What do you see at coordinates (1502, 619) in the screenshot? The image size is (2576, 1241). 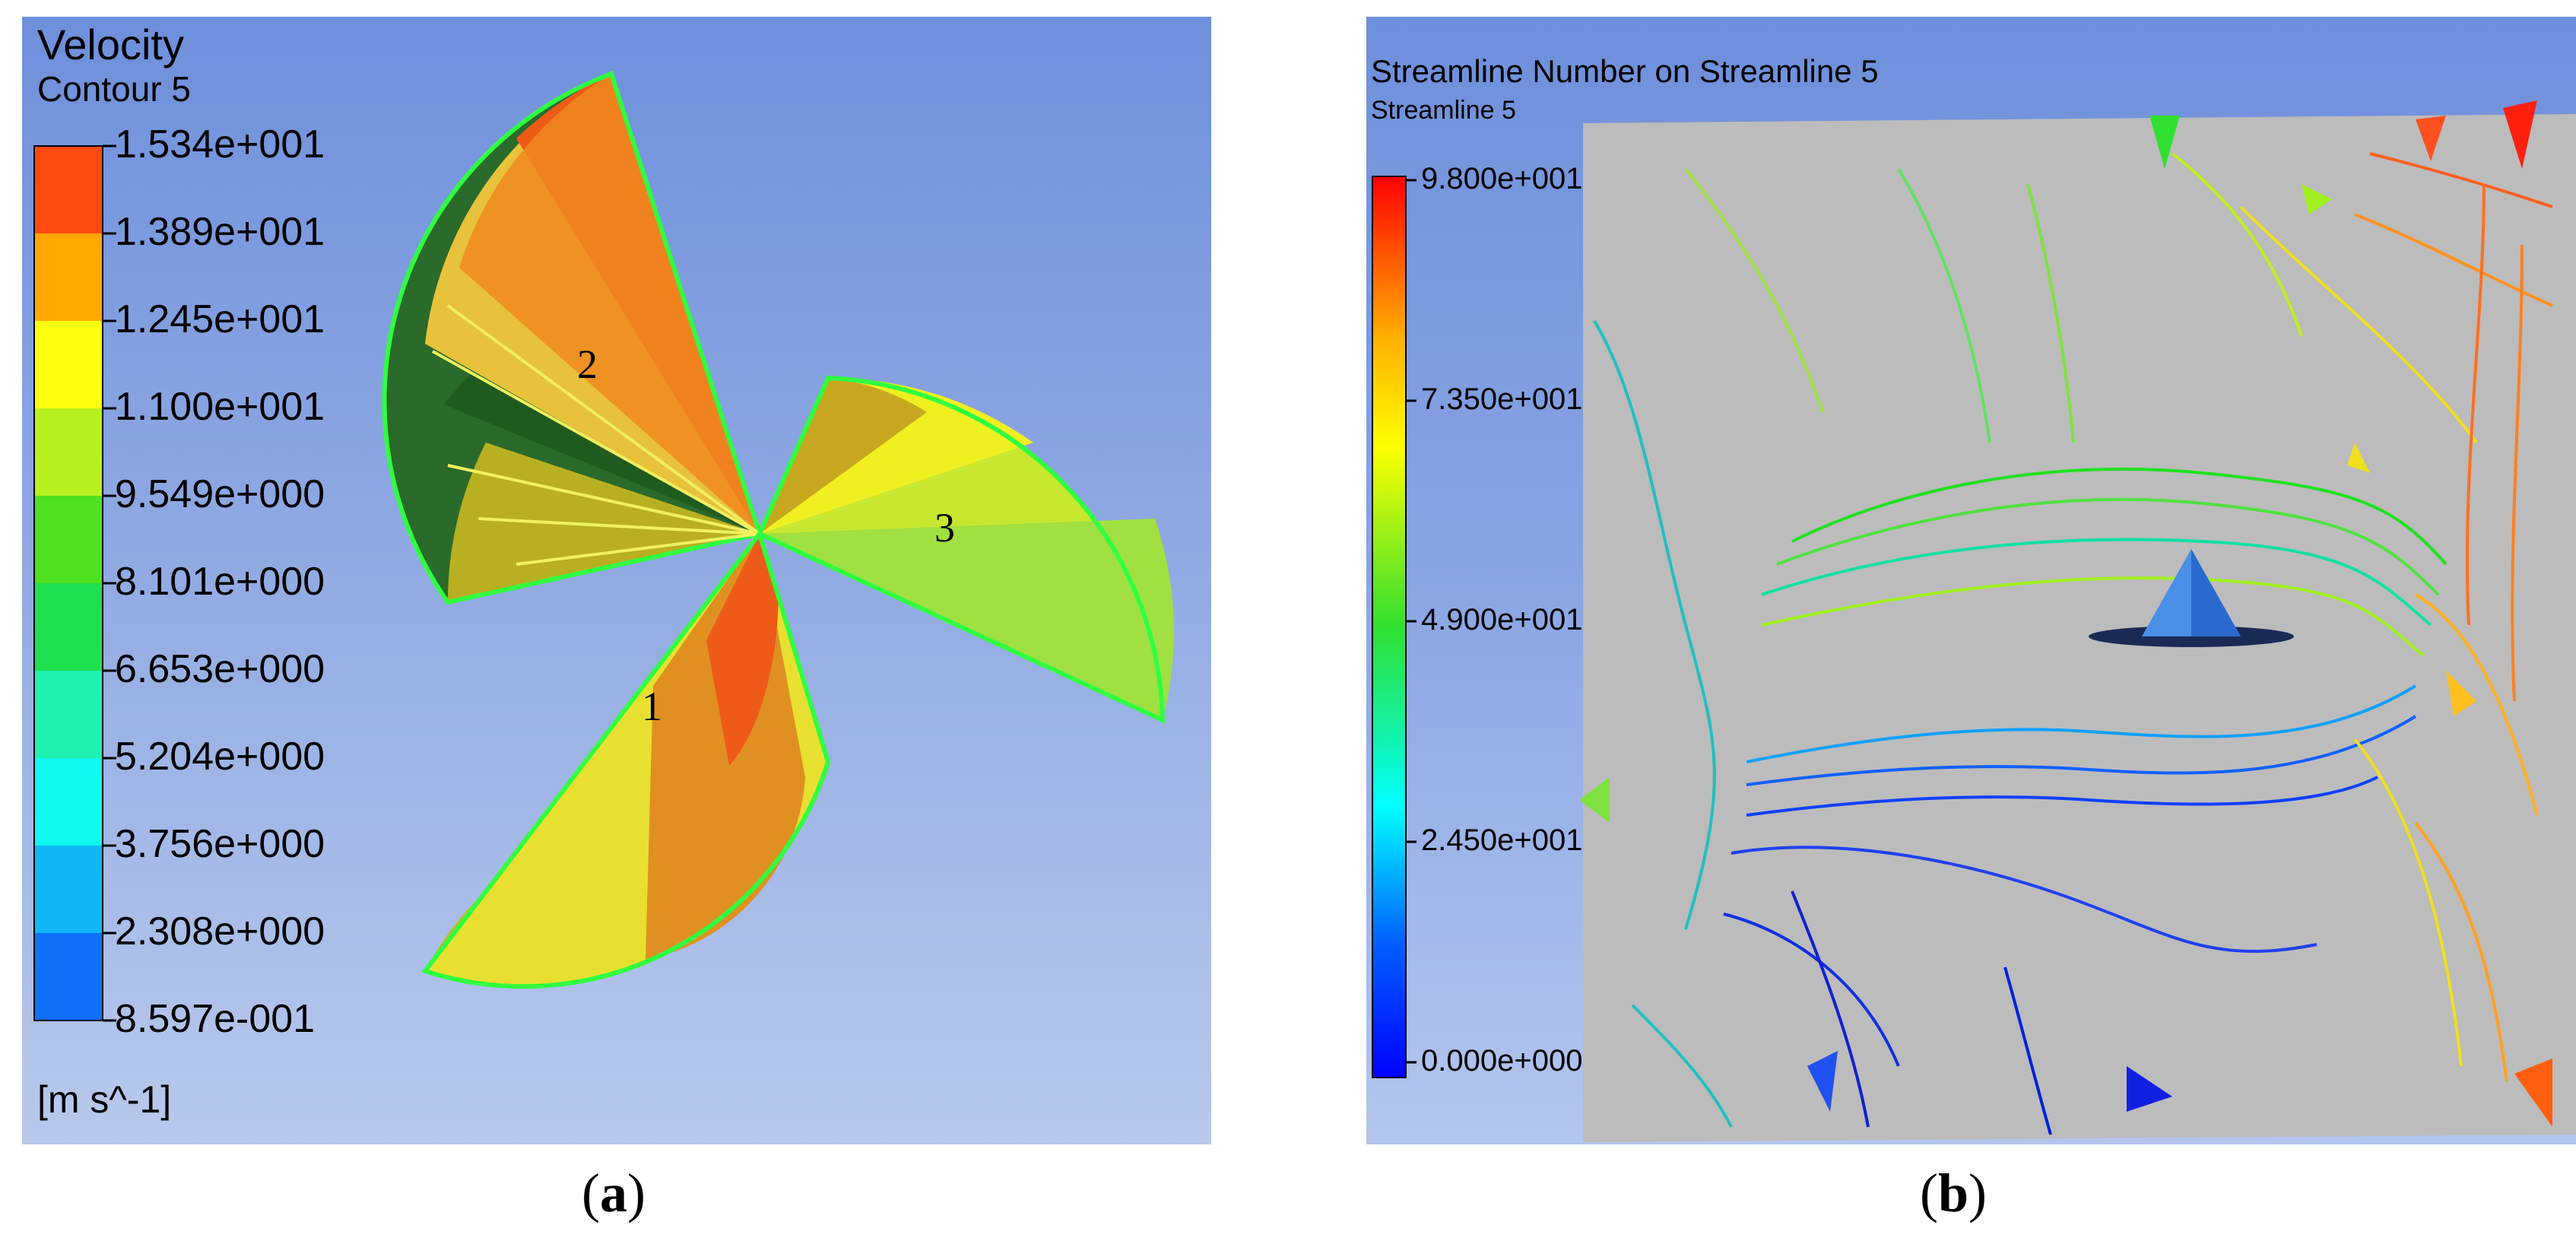 I see `color-bar-level-label: 4.900e+001` at bounding box center [1502, 619].